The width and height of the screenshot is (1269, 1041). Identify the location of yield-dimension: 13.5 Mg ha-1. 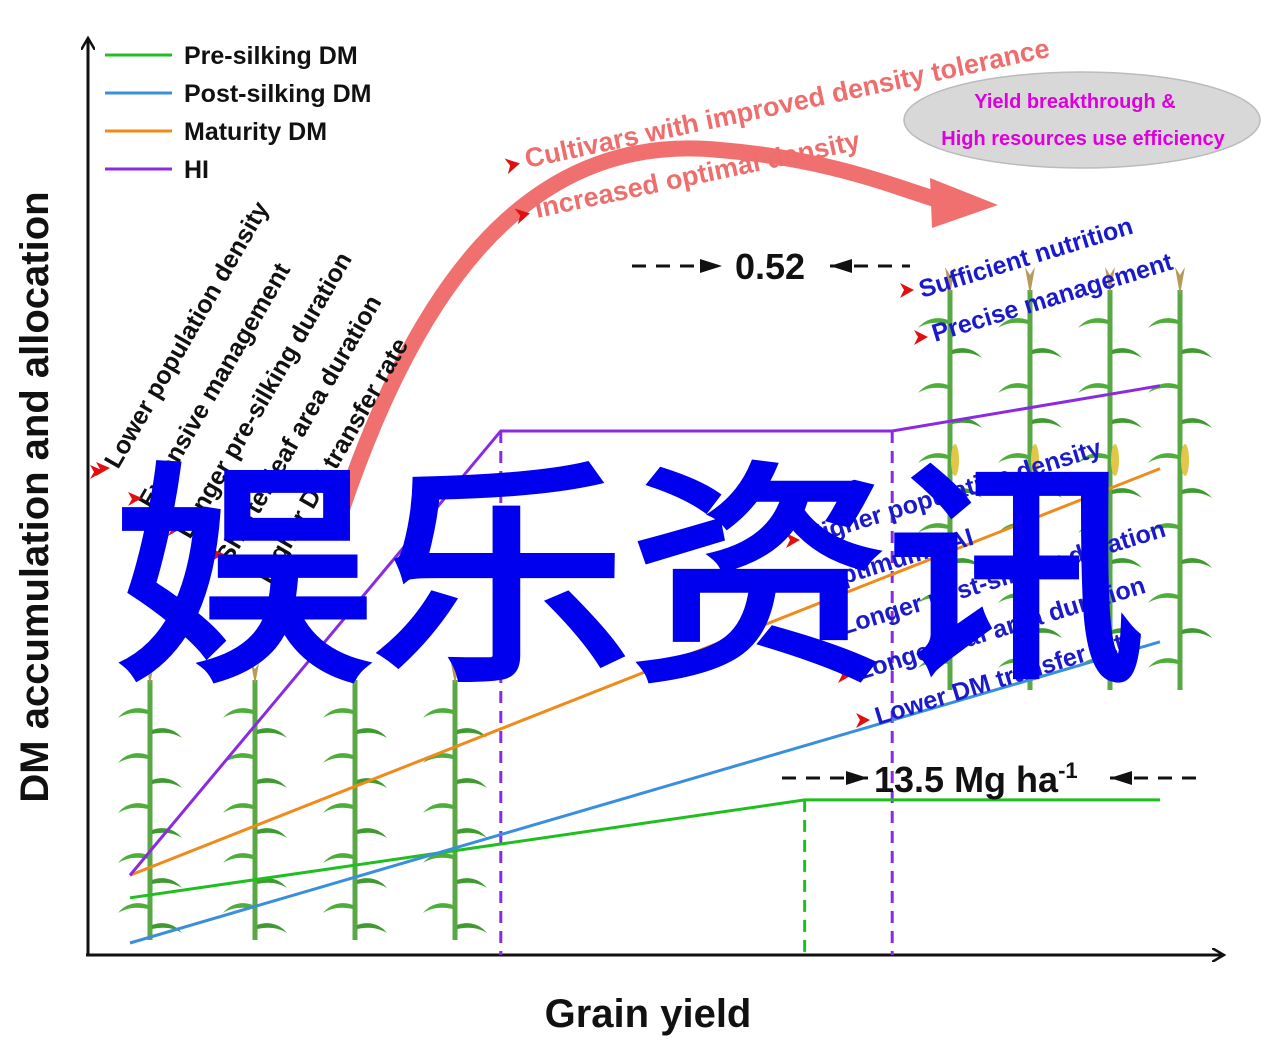
(989, 779).